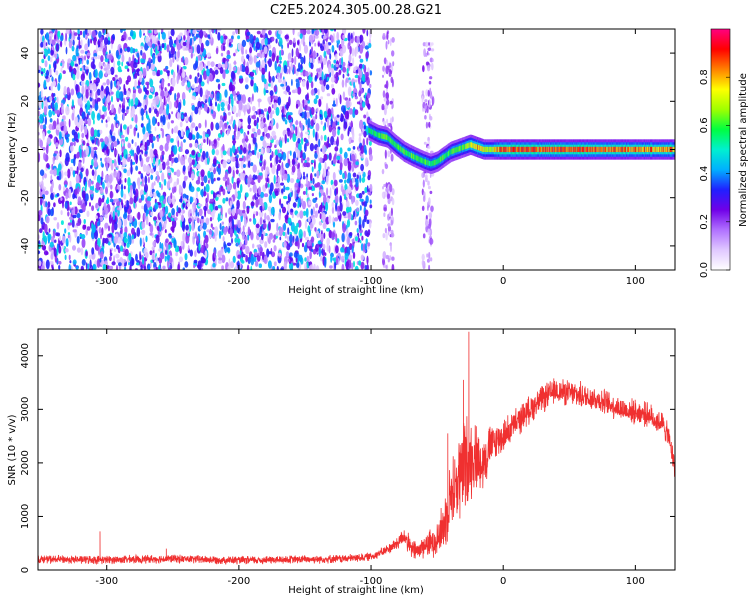 Image resolution: width=750 pixels, height=600 pixels. I want to click on figure-title: C2E5.2024.305.00.28.G21, so click(356, 10).